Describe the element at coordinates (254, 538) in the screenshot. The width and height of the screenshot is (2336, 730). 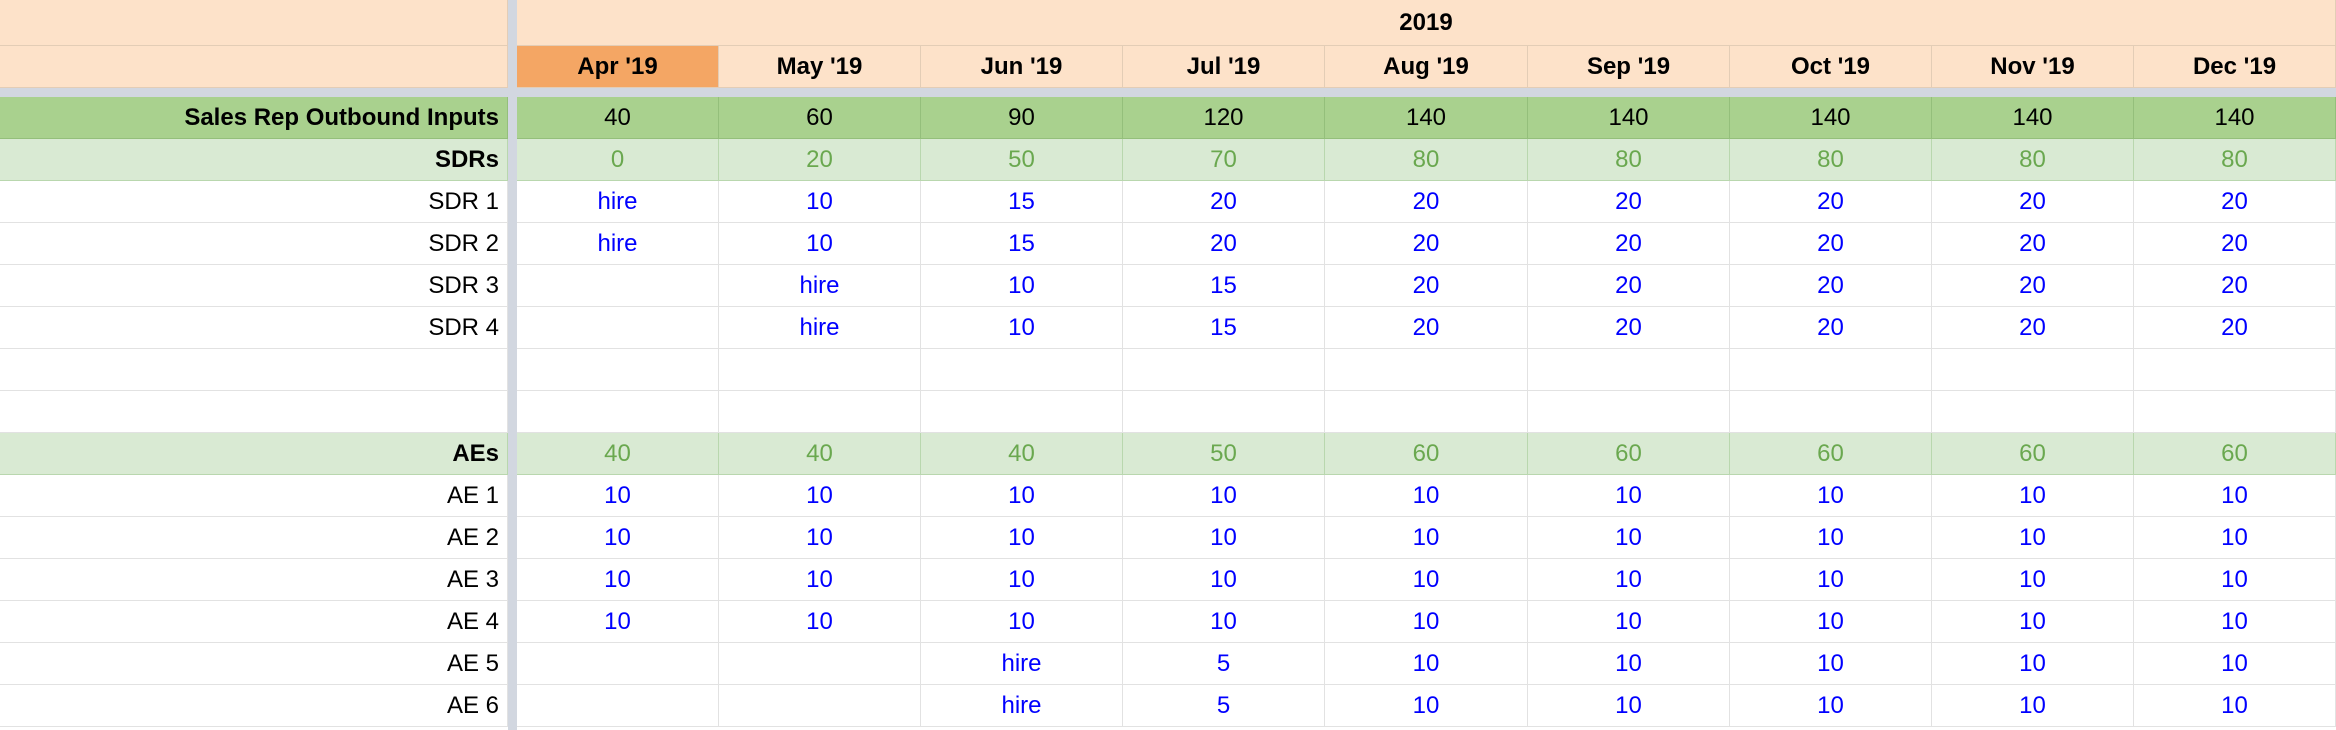
I see `row-label: AE 2` at that location.